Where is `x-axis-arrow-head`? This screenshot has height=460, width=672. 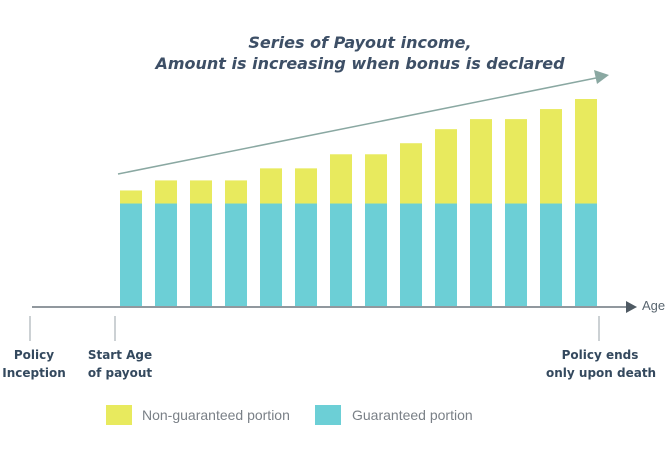
x-axis-arrow-head is located at coordinates (631, 307).